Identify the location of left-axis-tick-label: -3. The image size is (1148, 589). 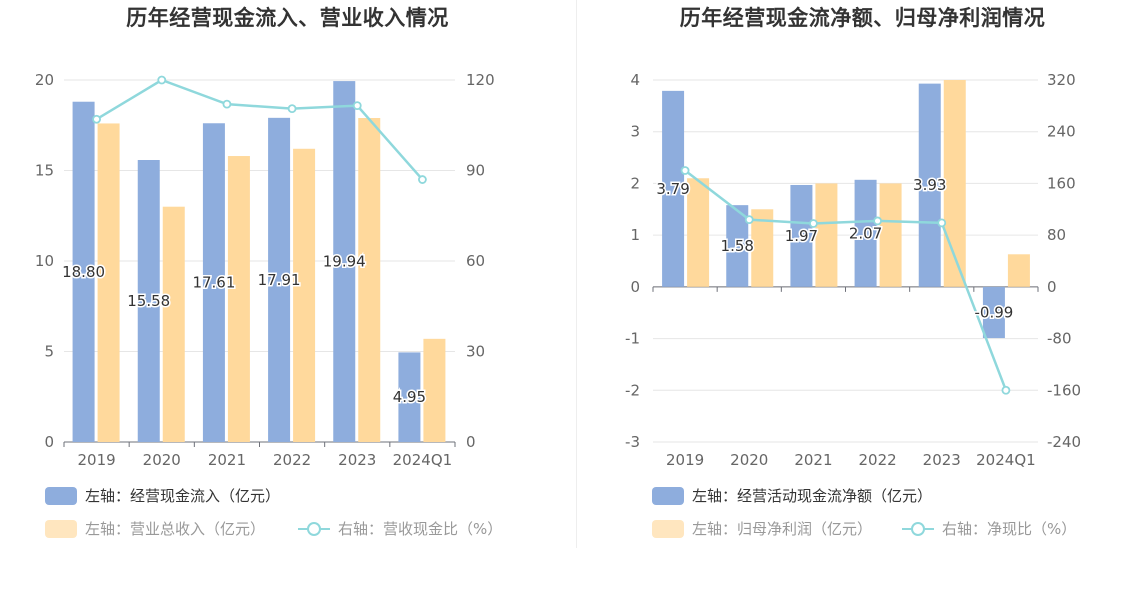
(632, 442).